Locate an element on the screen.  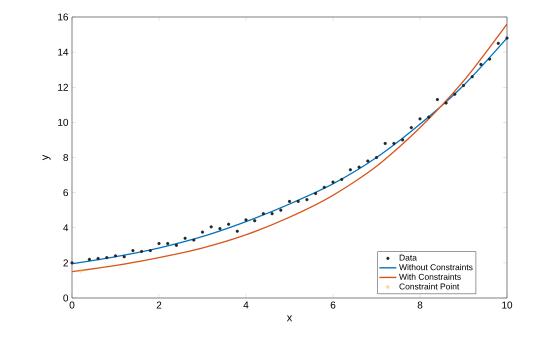
y-axis-title: y is located at coordinates (46, 157).